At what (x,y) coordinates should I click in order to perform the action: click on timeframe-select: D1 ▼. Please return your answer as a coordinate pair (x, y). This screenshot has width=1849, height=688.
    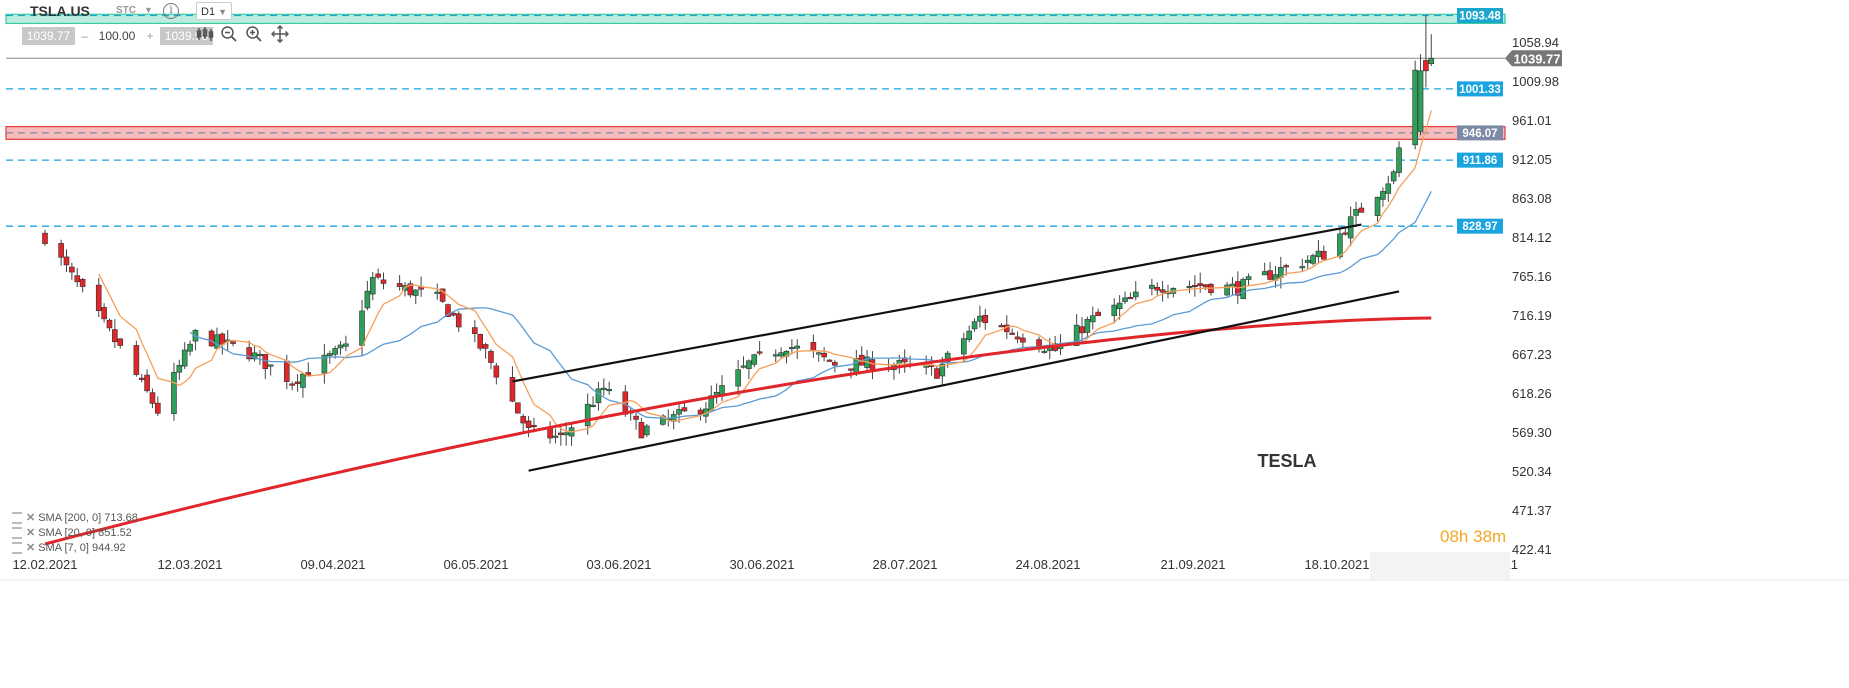
    Looking at the image, I should click on (214, 11).